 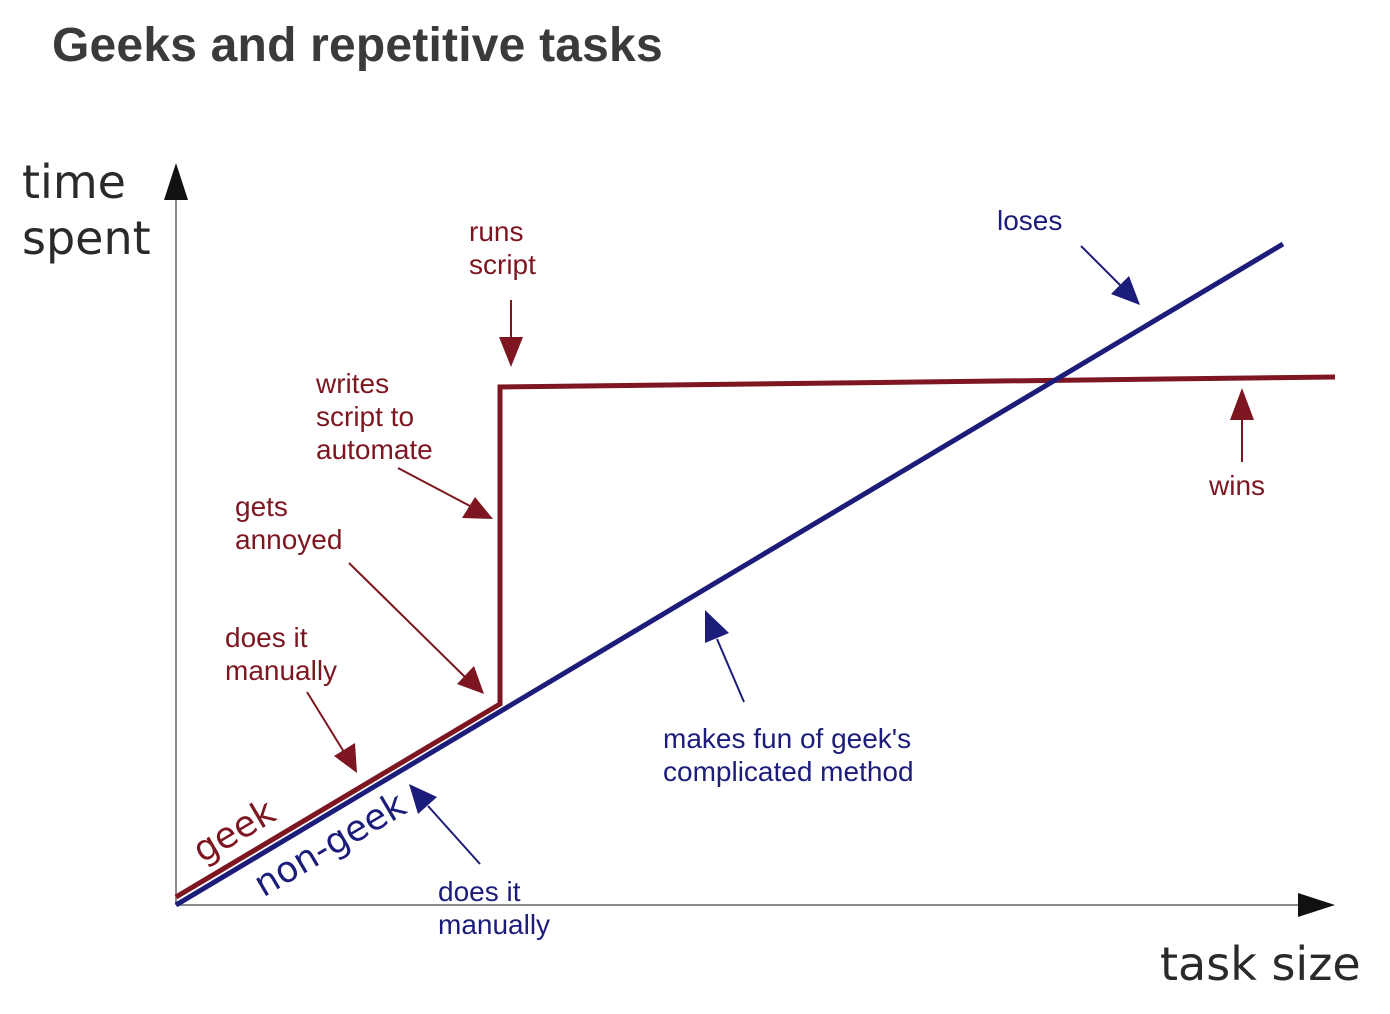 What do you see at coordinates (788, 771) in the screenshot?
I see `makes-fun-line2: complicated method` at bounding box center [788, 771].